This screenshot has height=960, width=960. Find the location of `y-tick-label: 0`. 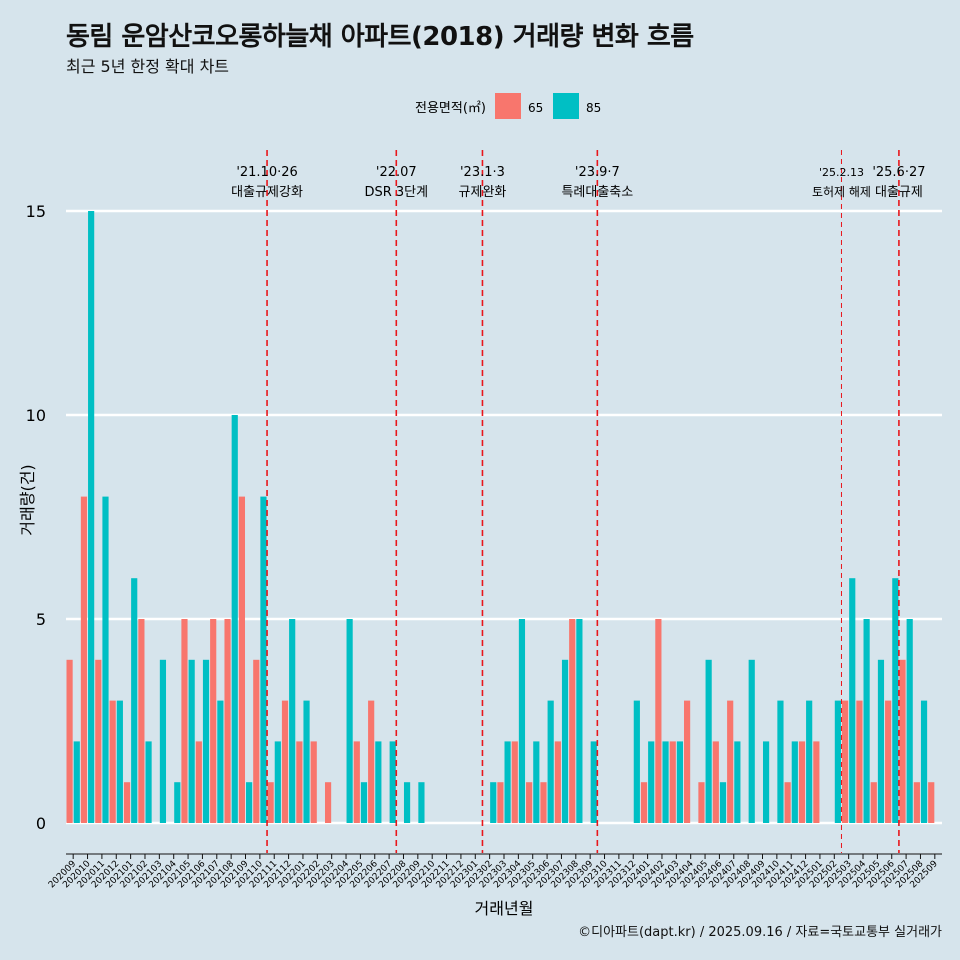

y-tick-label: 0 is located at coordinates (41, 823).